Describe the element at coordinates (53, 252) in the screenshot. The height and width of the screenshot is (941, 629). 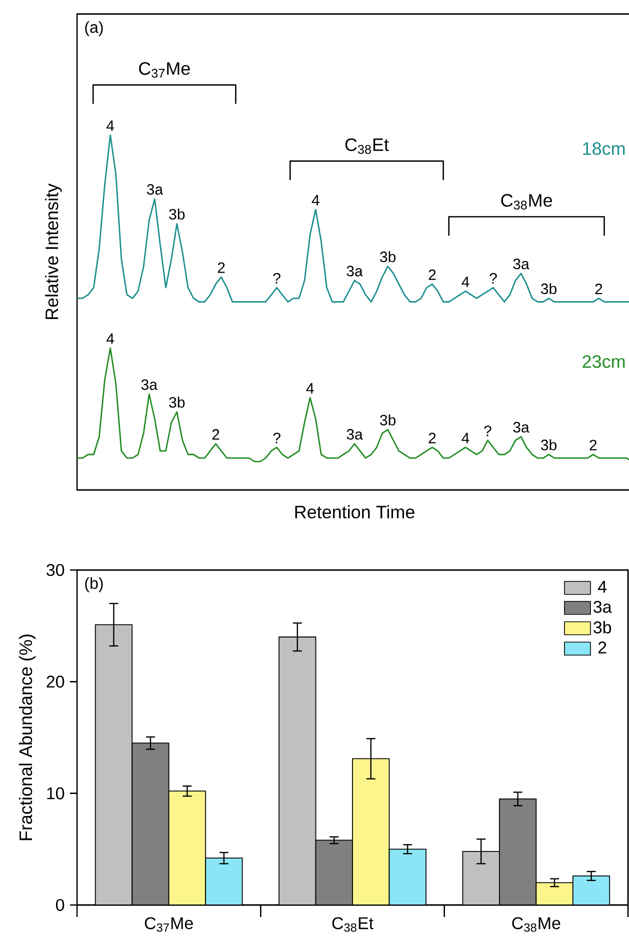
I see `y-axis-title: Relative Intensity` at that location.